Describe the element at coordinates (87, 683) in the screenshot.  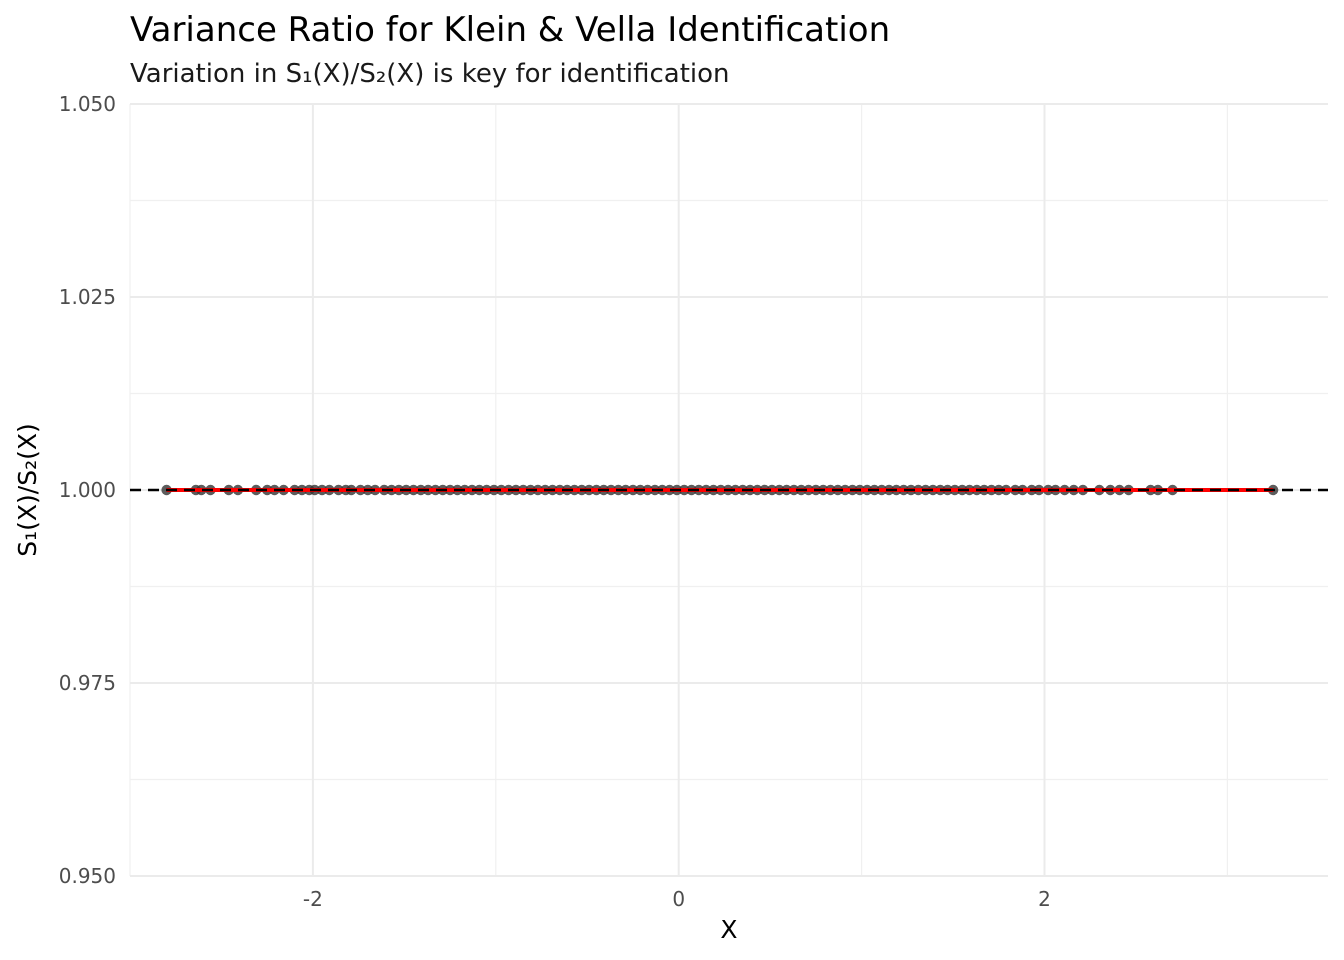
I see `y-tick-label: 0.975` at that location.